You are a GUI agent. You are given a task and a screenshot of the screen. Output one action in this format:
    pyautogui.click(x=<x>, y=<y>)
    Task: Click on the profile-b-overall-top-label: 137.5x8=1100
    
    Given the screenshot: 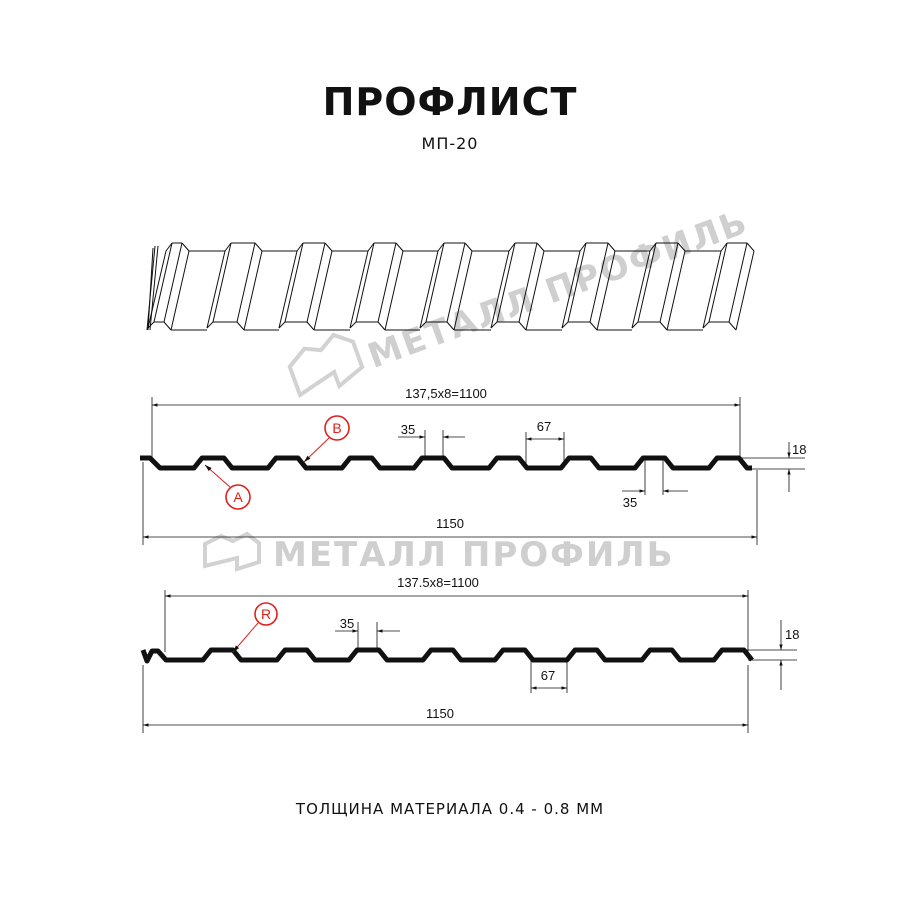 What is the action you would take?
    pyautogui.click(x=438, y=582)
    